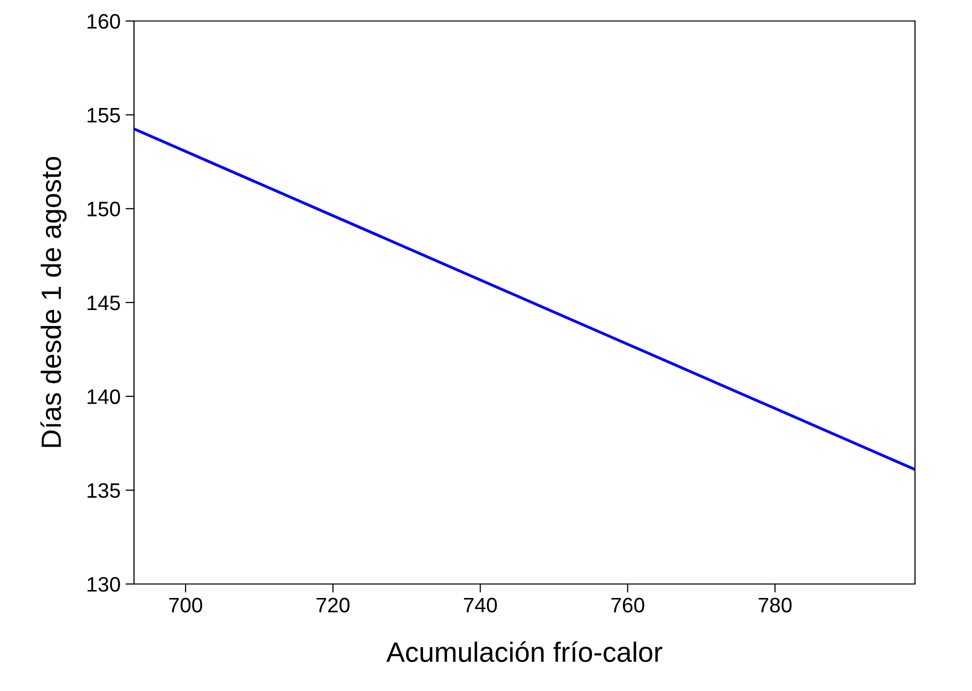 This screenshot has width=972, height=691. What do you see at coordinates (185, 605) in the screenshot?
I see `x-tick-label: 700` at bounding box center [185, 605].